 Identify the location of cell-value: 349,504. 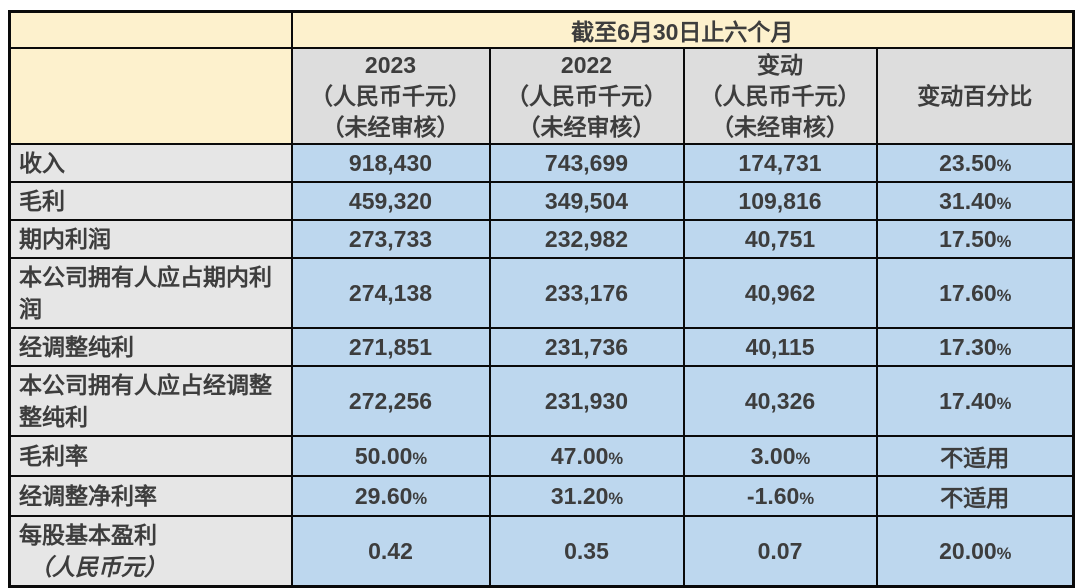
(586, 201).